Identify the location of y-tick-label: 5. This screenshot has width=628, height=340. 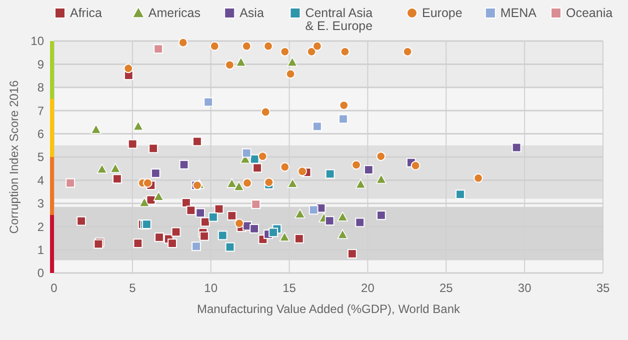
(40, 157).